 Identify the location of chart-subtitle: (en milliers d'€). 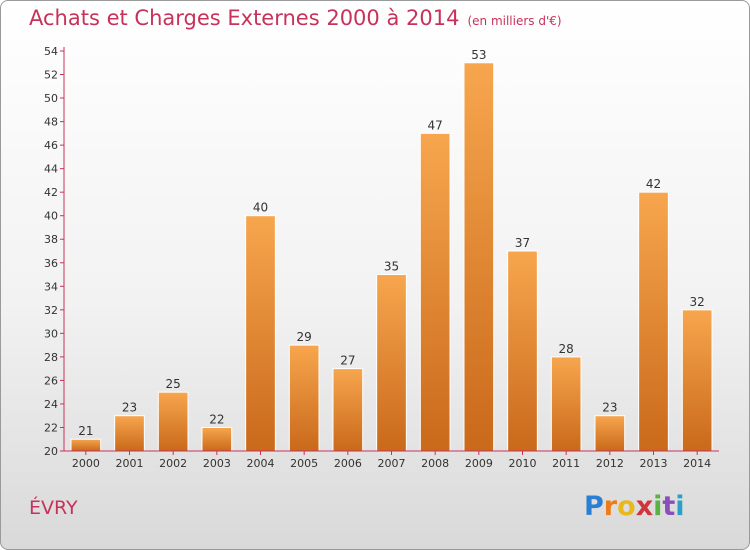
(514, 21).